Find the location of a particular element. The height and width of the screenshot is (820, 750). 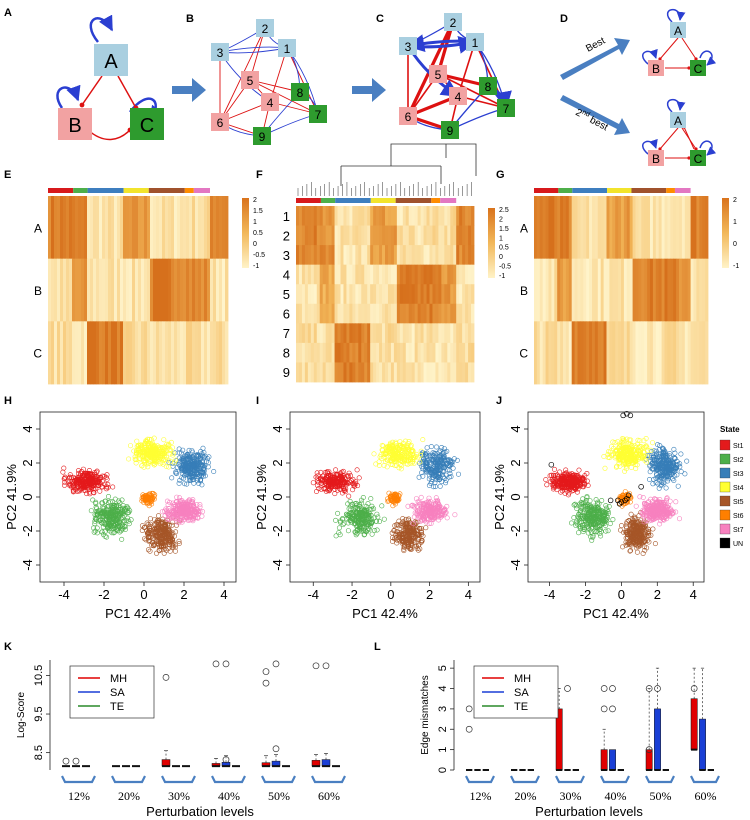

mini-node-label-C: C is located at coordinates (698, 69).